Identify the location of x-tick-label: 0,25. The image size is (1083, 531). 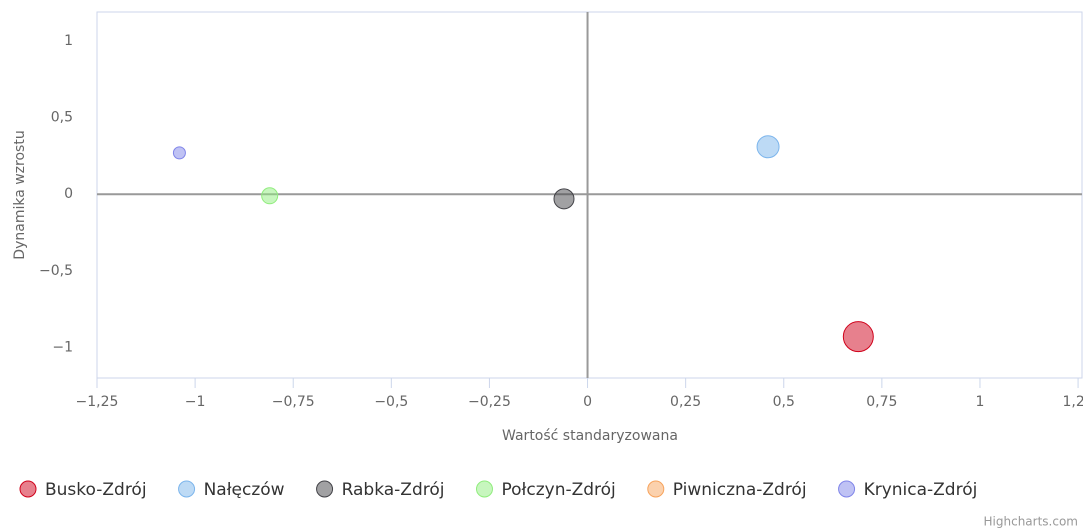
(685, 402).